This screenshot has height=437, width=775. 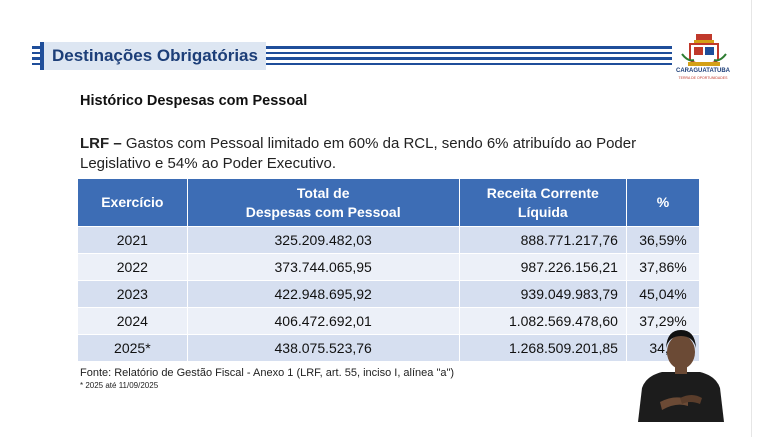 I want to click on logo-name: CARAGUATATUBA, so click(x=703, y=71).